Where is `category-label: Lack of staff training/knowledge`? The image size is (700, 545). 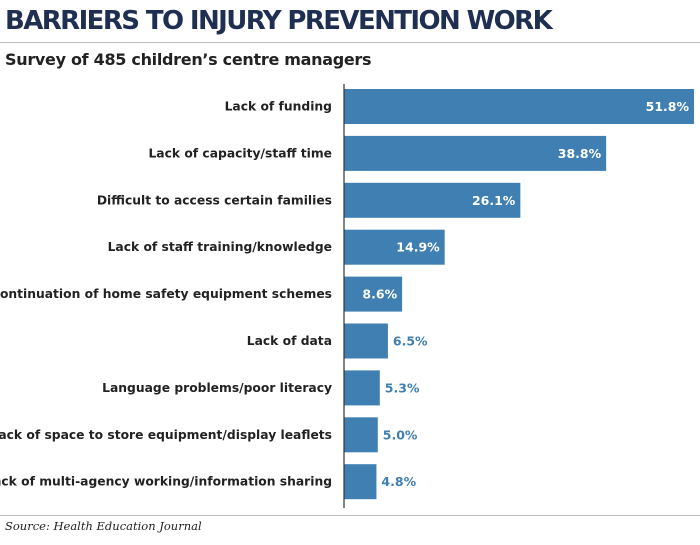
category-label: Lack of staff training/knowledge is located at coordinates (220, 247).